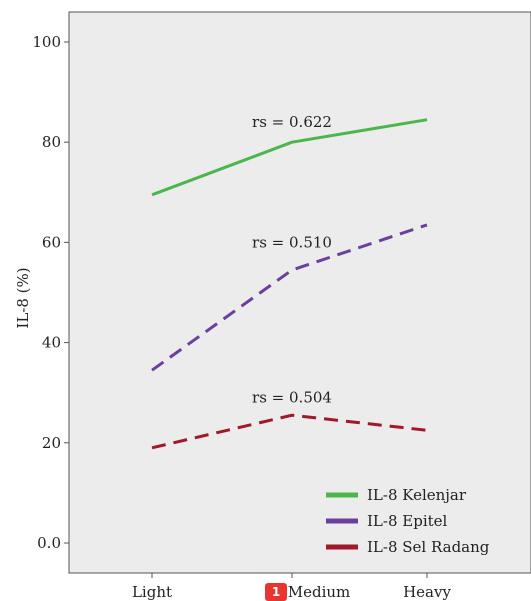 The width and height of the screenshot is (531, 601). Describe the element at coordinates (276, 592) in the screenshot. I see `page-number-badge: 1` at that location.